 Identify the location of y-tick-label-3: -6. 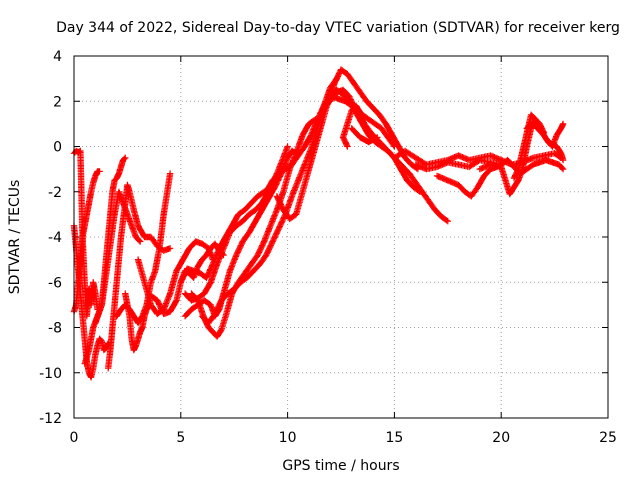
(55, 283).